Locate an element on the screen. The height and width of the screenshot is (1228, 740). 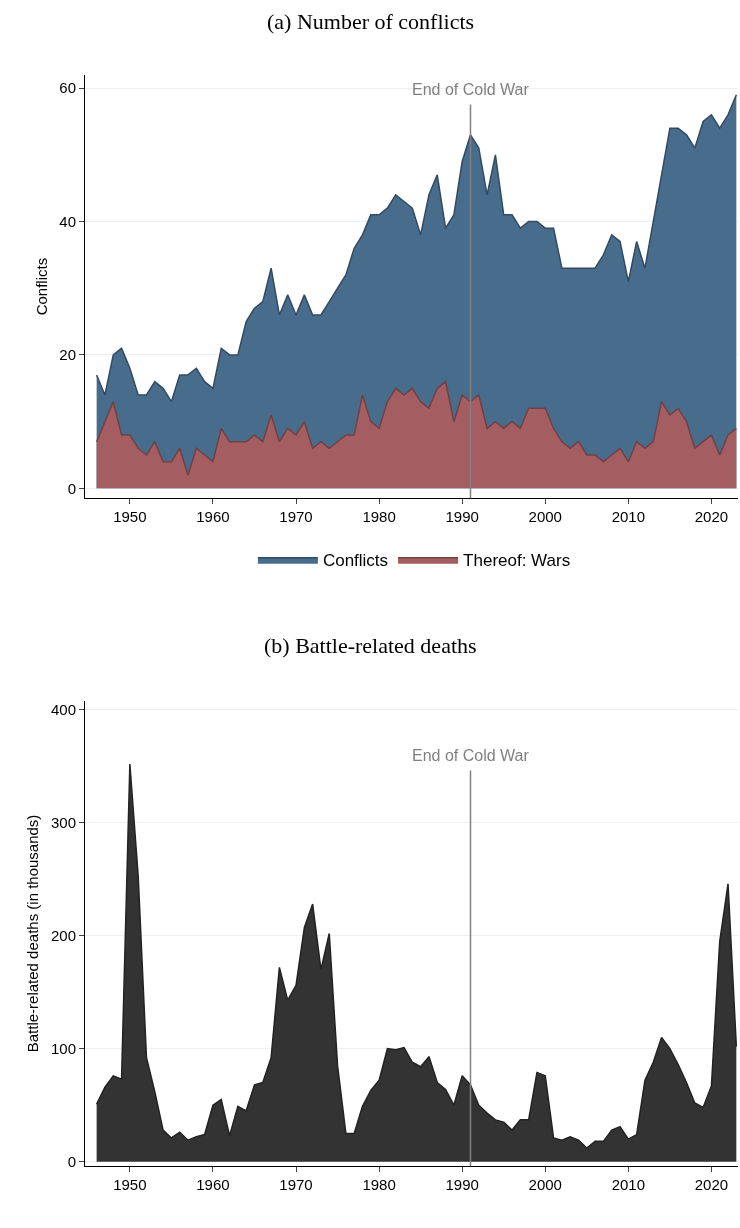
y-tick-label: 60 is located at coordinates (67, 88).